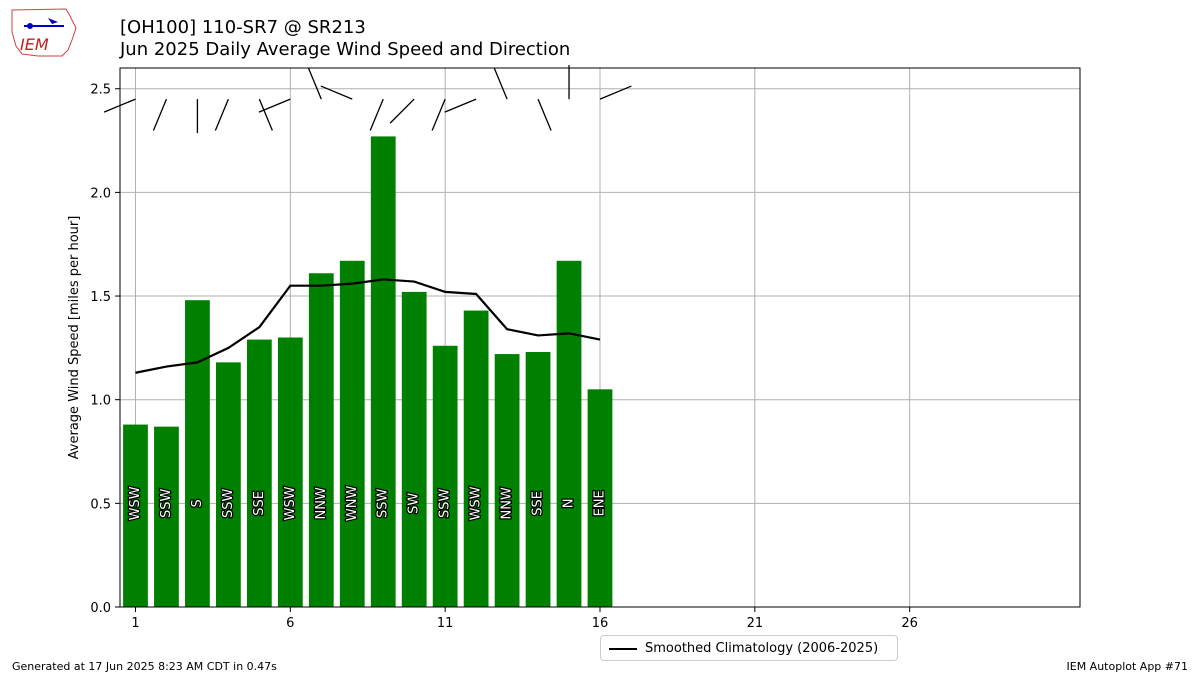 Image resolution: width=1200 pixels, height=675 pixels. Describe the element at coordinates (100, 297) in the screenshot. I see `y-tick-label: 1.5` at that location.